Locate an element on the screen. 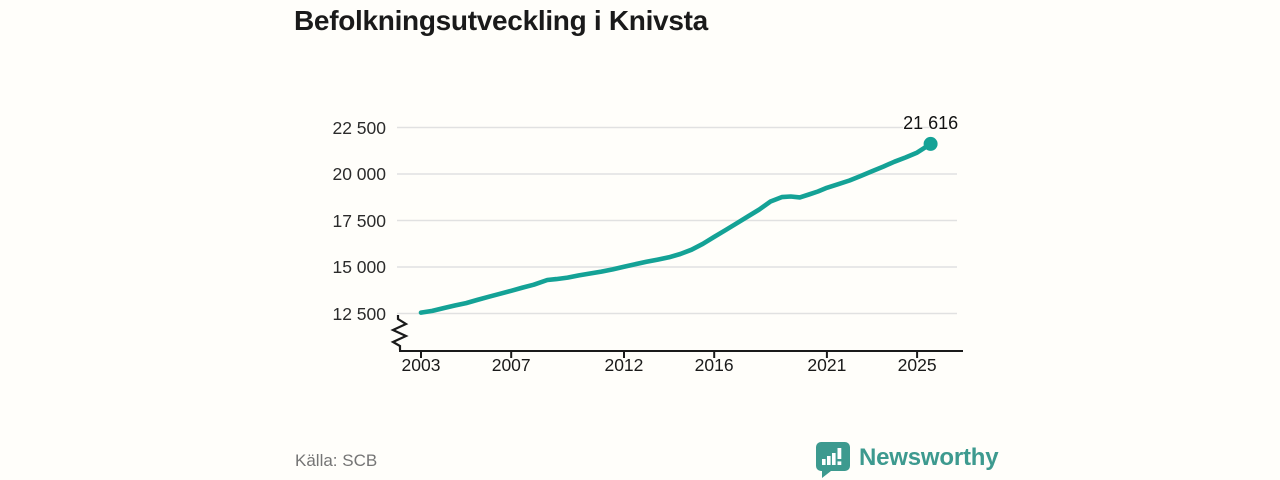 The width and height of the screenshot is (1280, 480). newsworthy-wordmark: Newsworthy is located at coordinates (929, 457).